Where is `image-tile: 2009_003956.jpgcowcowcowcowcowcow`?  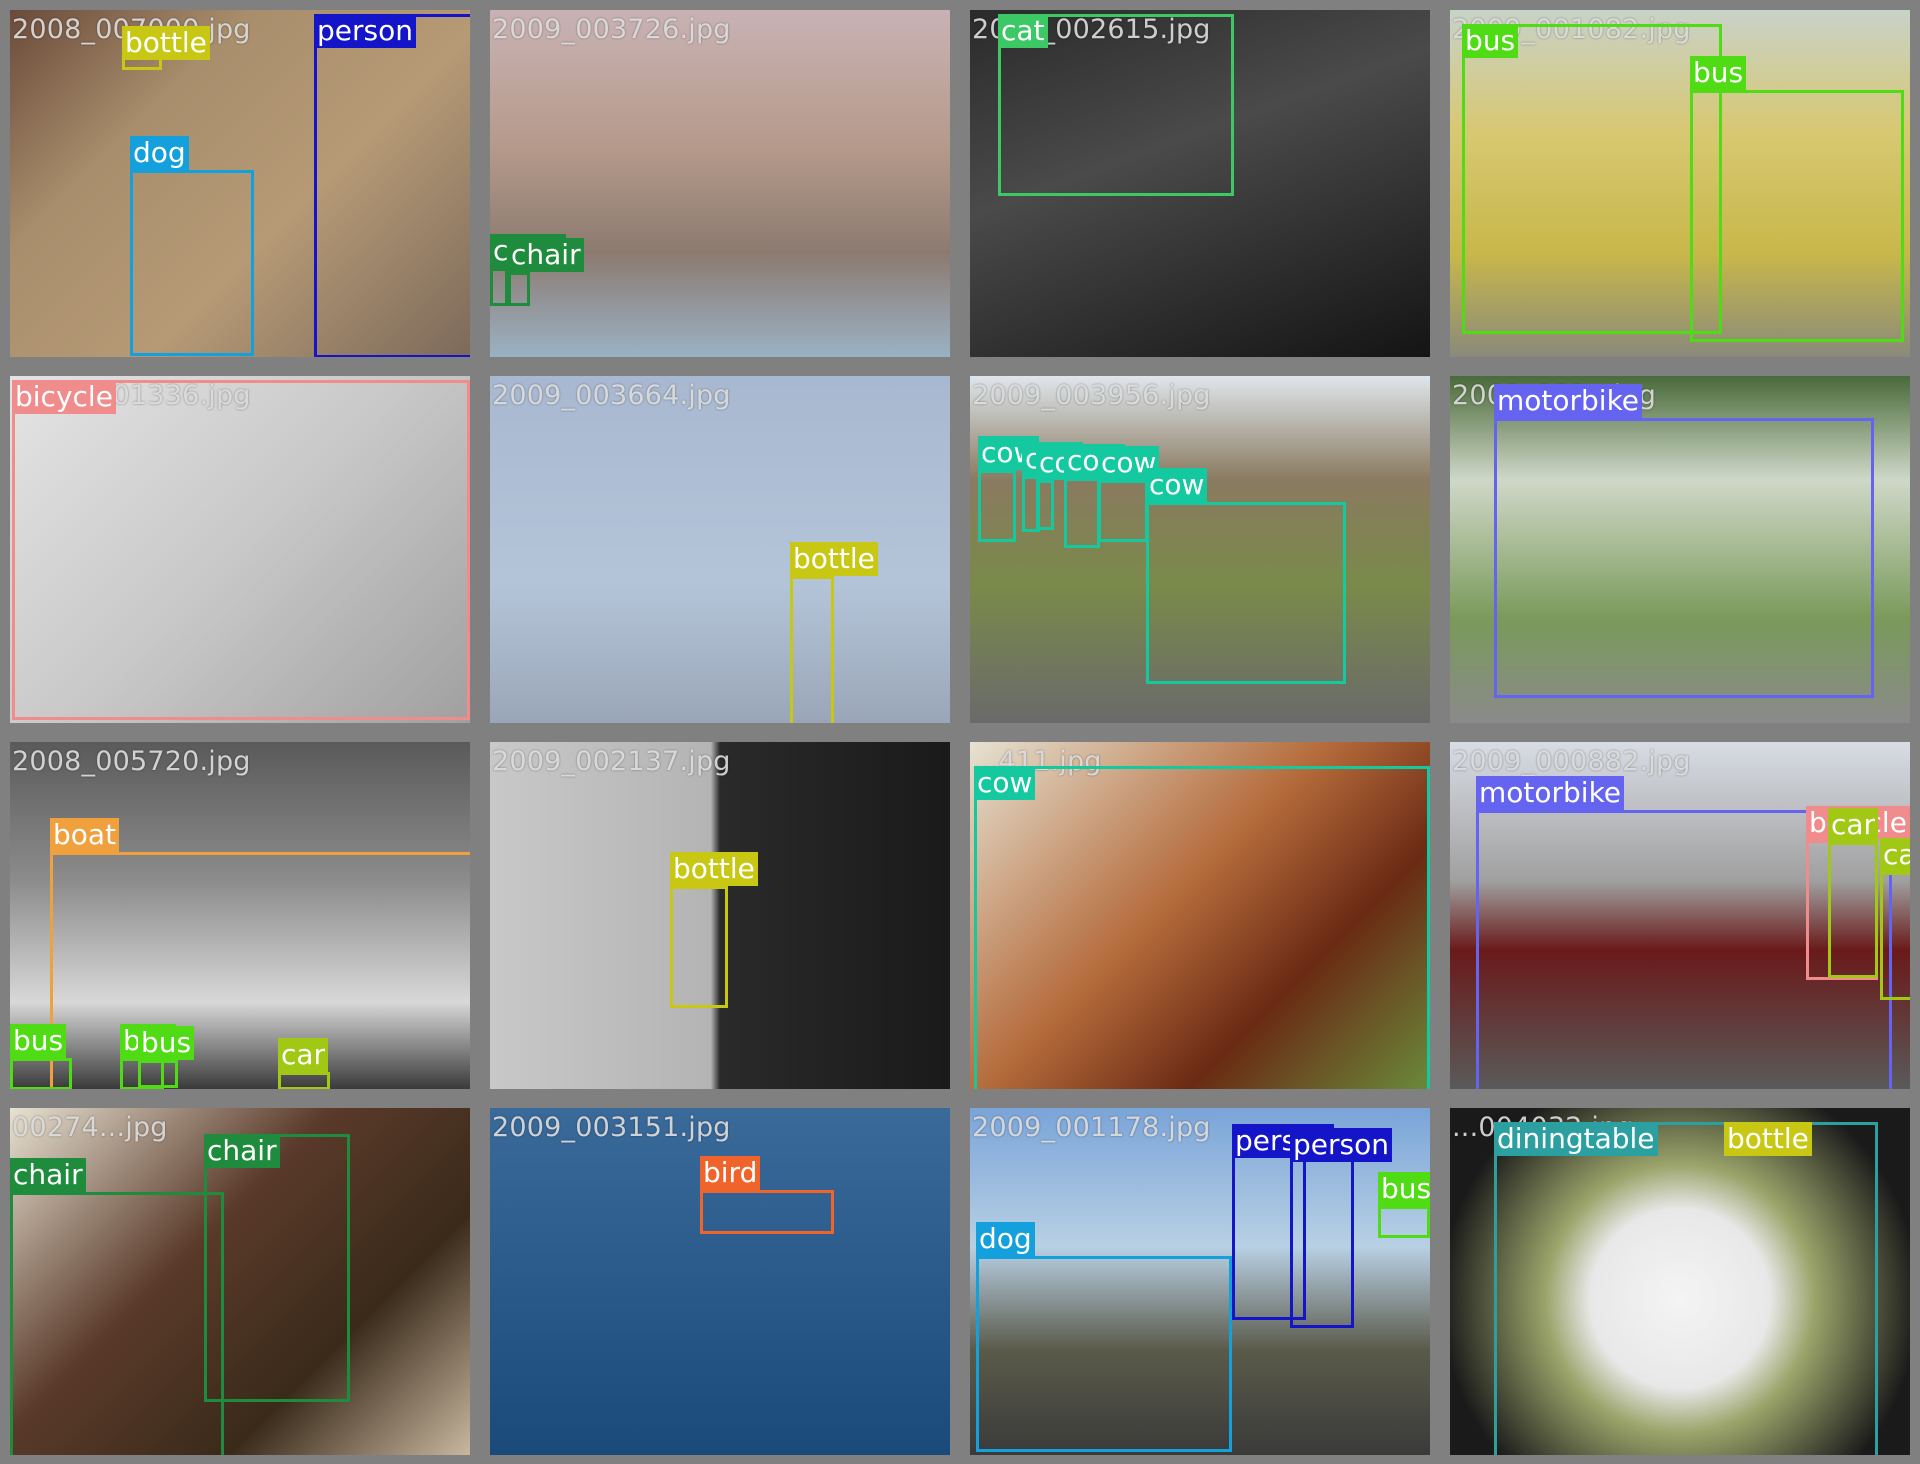 image-tile: 2009_003956.jpgcowcowcowcowcowcow is located at coordinates (1200, 549).